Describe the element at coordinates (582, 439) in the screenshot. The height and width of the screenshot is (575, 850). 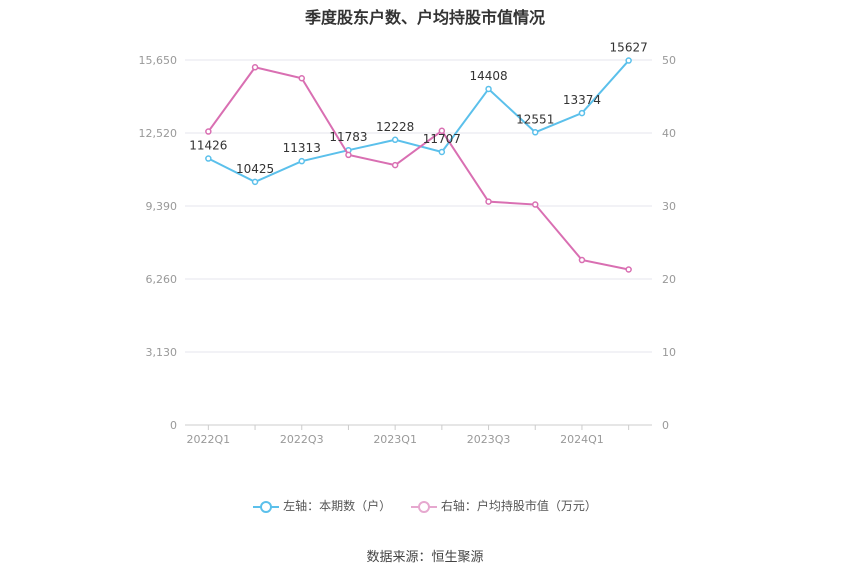
I see `x-tick-label: 2024Q1` at that location.